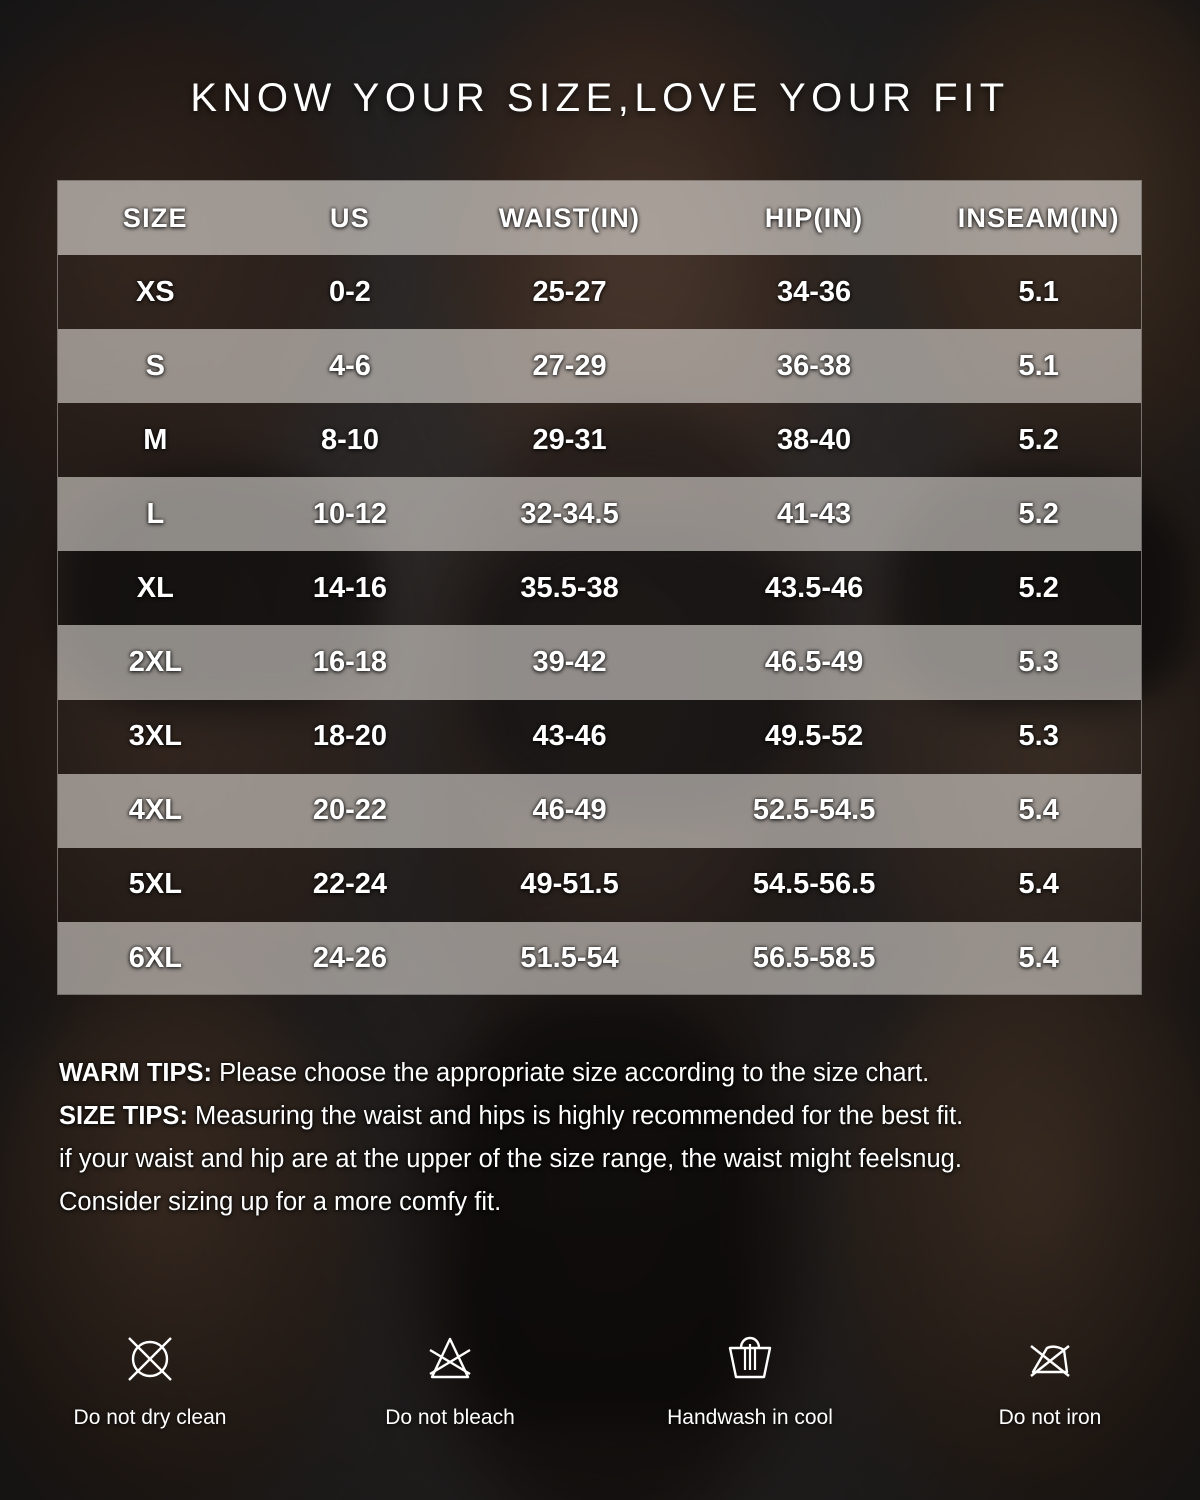  I want to click on table-row: XL 14-16 35.5-38 43.5-46 5.2, so click(599, 588).